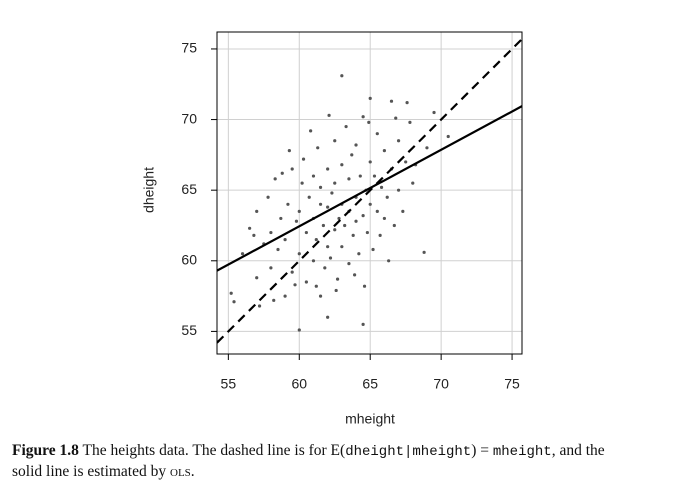 This screenshot has width=685, height=497. I want to click on y-tick-label: 70, so click(189, 118).